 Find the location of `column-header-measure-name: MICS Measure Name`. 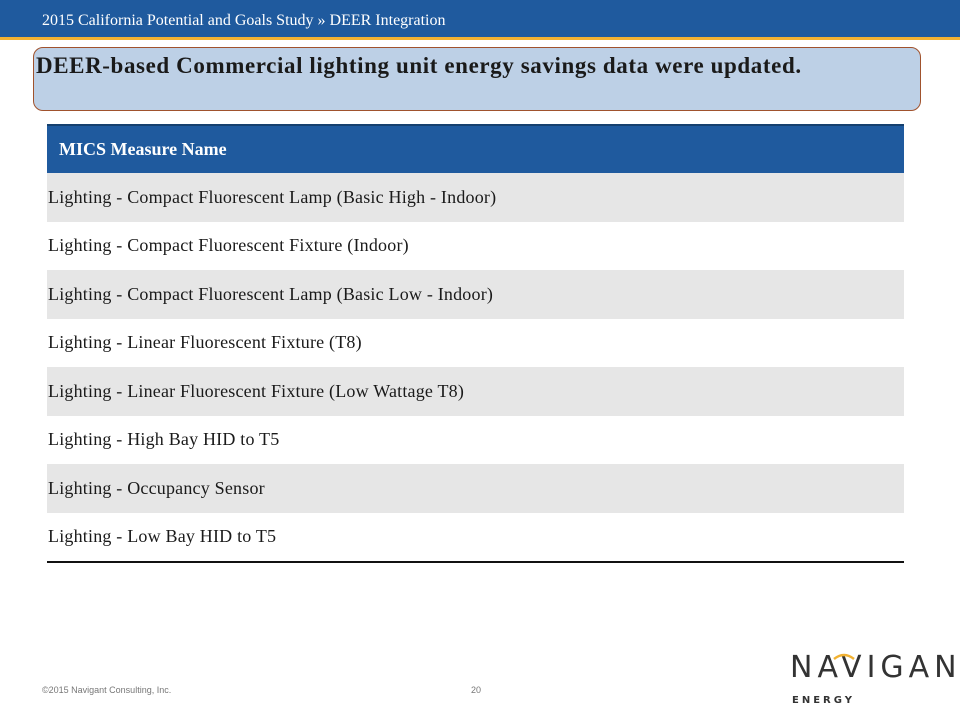

column-header-measure-name: MICS Measure Name is located at coordinates (143, 149).